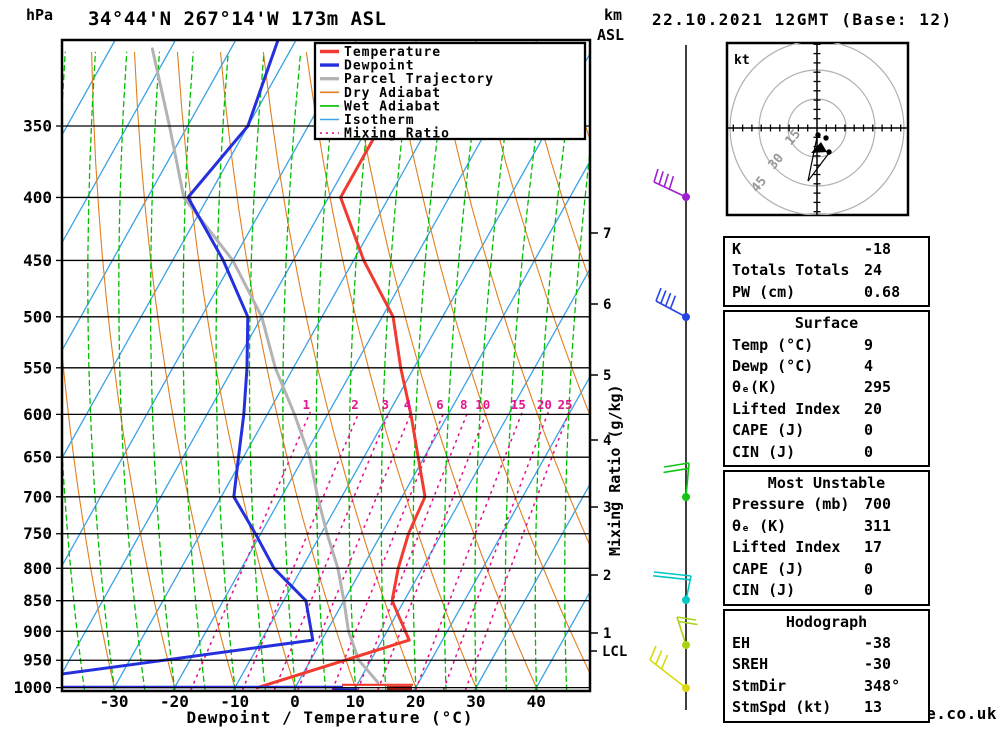 The width and height of the screenshot is (1000, 733). I want to click on mixing-ratio-value-label: 4, so click(408, 404).